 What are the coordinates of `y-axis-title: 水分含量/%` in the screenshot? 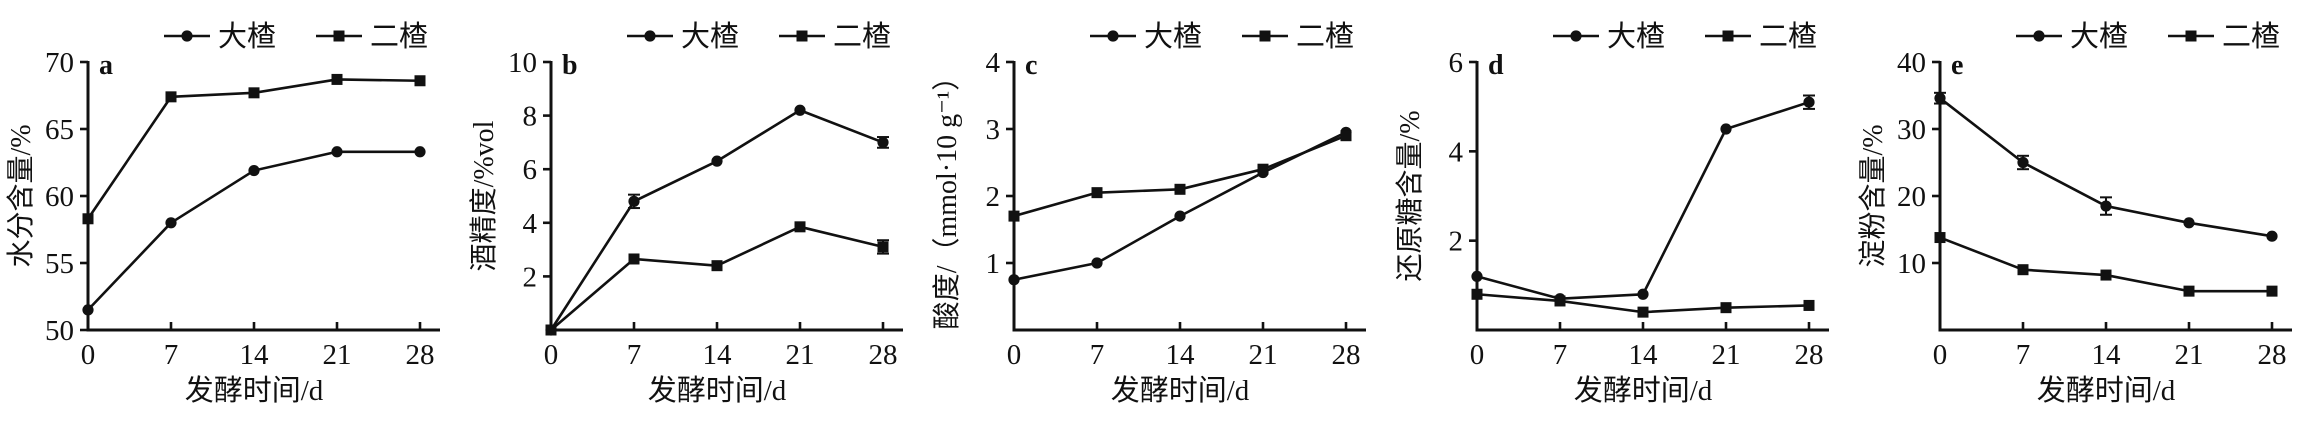 It's located at (21, 195).